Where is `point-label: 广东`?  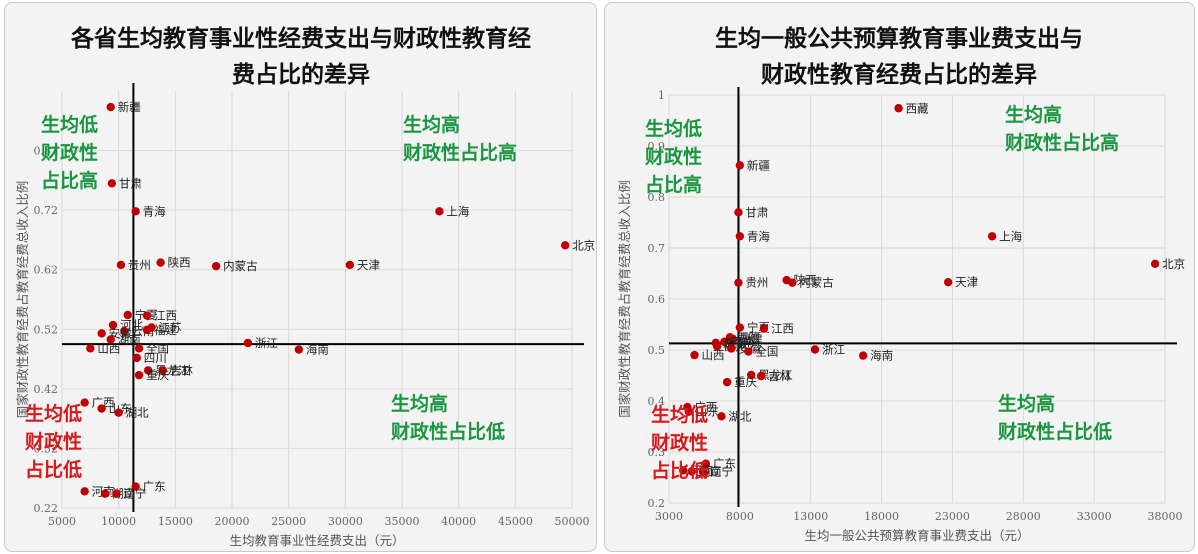 point-label: 广东 is located at coordinates (154, 487).